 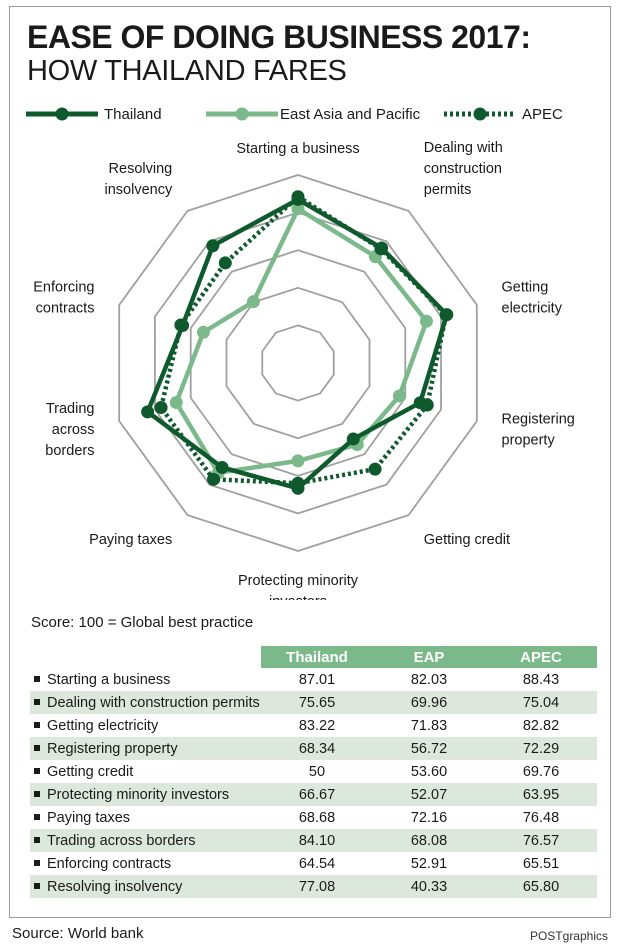 What do you see at coordinates (429, 863) in the screenshot?
I see `cell-eap: 52.91` at bounding box center [429, 863].